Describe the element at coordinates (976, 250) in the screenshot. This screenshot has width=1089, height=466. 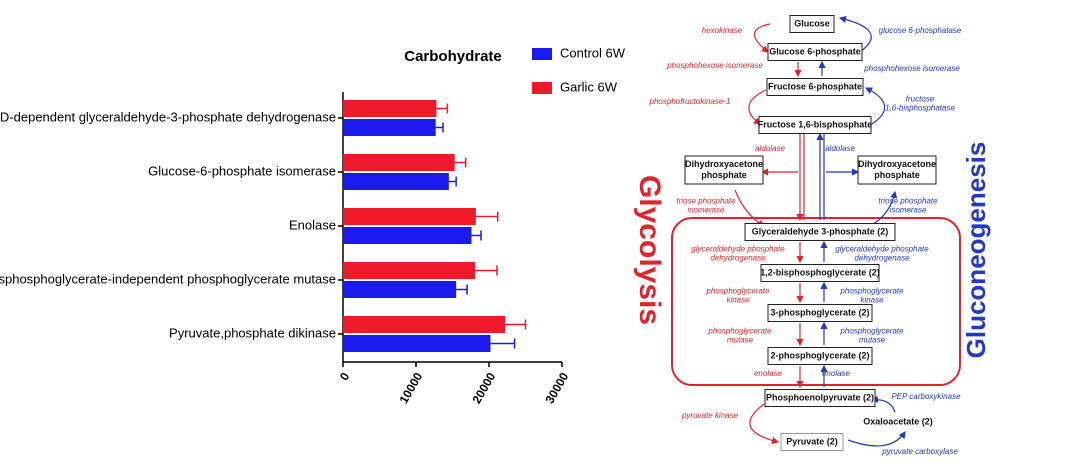
I see `pathway-label: Gluconeogenesis` at that location.